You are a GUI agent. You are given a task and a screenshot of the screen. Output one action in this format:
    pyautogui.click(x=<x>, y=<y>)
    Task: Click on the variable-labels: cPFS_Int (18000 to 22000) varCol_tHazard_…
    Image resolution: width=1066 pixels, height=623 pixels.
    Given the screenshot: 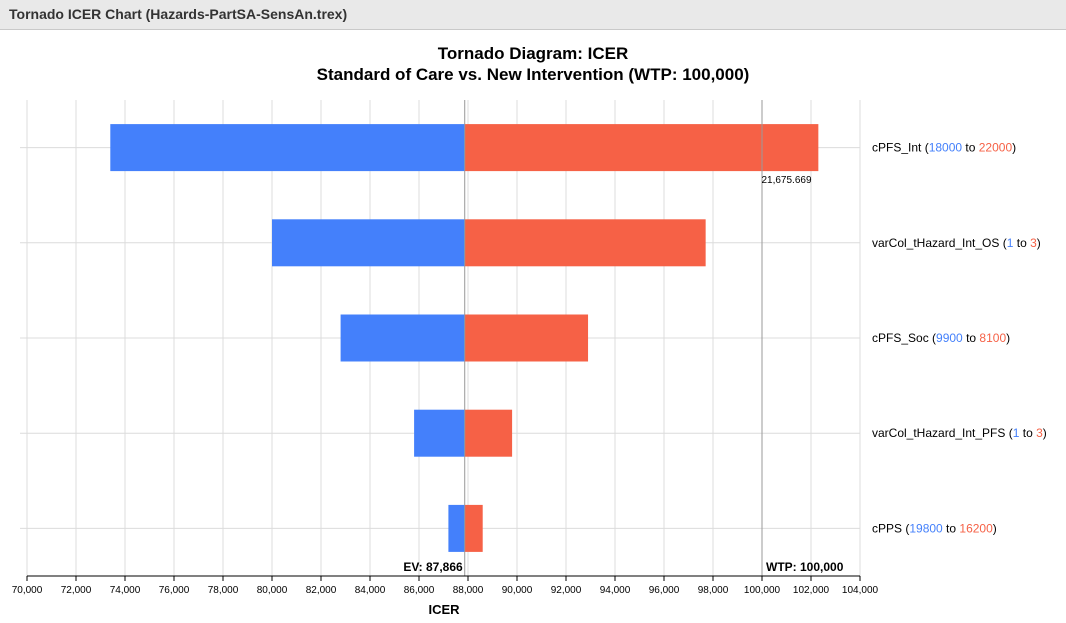 What is the action you would take?
    pyautogui.click(x=959, y=338)
    